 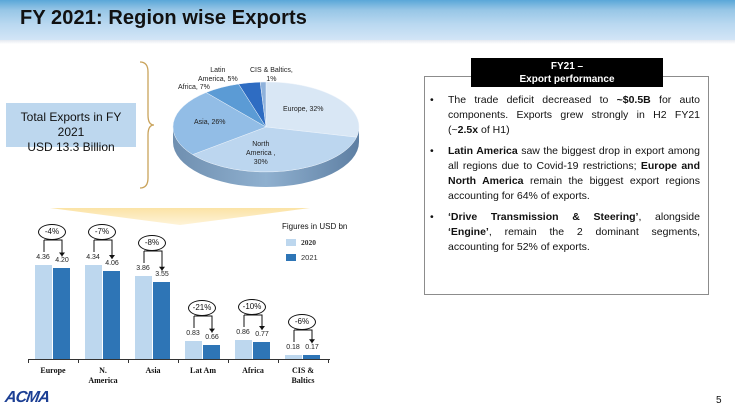 What do you see at coordinates (483, 151) in the screenshot?
I see `bullet-emphasis: Latin America` at bounding box center [483, 151].